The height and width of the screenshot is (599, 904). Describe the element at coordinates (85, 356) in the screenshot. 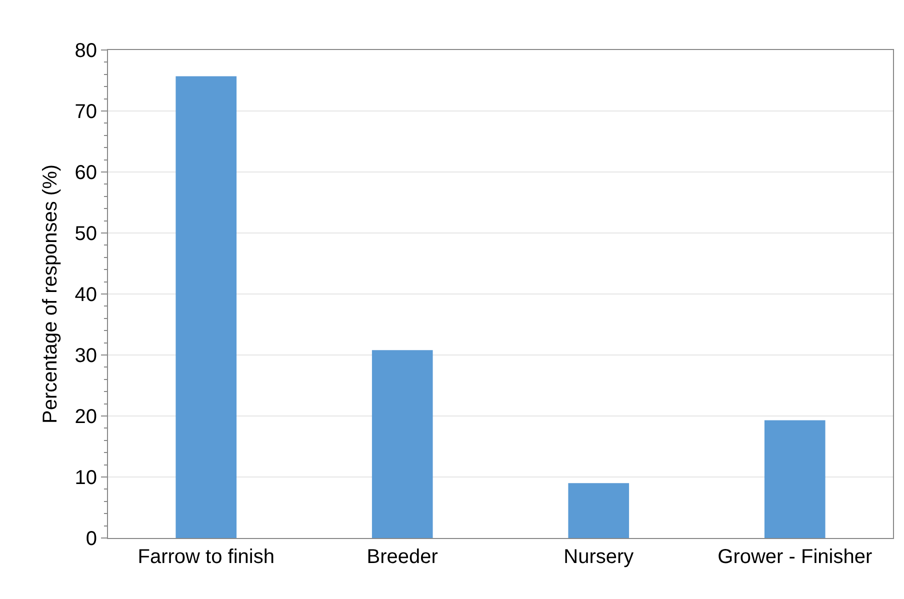

I see `y-tick-label: 30` at that location.